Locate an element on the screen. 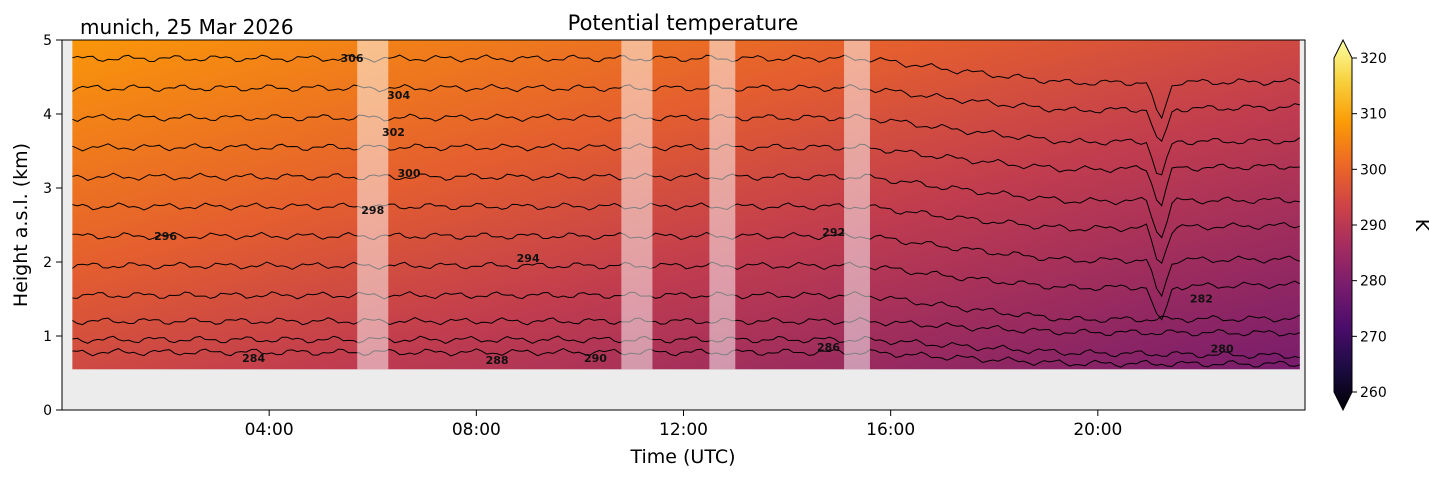 The image size is (1429, 478). x-axis: 04:00 08:00 12:00 16:00 20:00 is located at coordinates (683, 425).